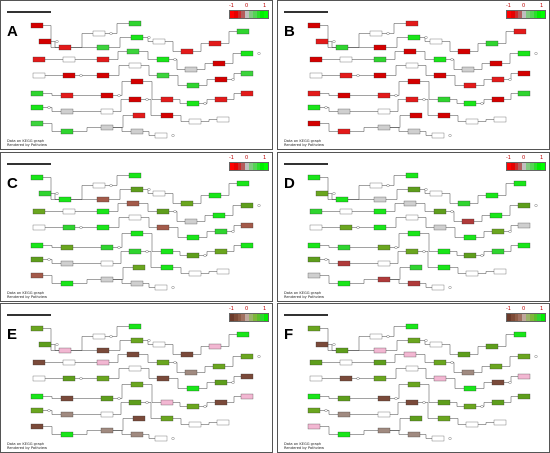 Image resolution: width=550 pixels, height=453 pixels. I want to click on legend-tick: 0, so click(524, 309).